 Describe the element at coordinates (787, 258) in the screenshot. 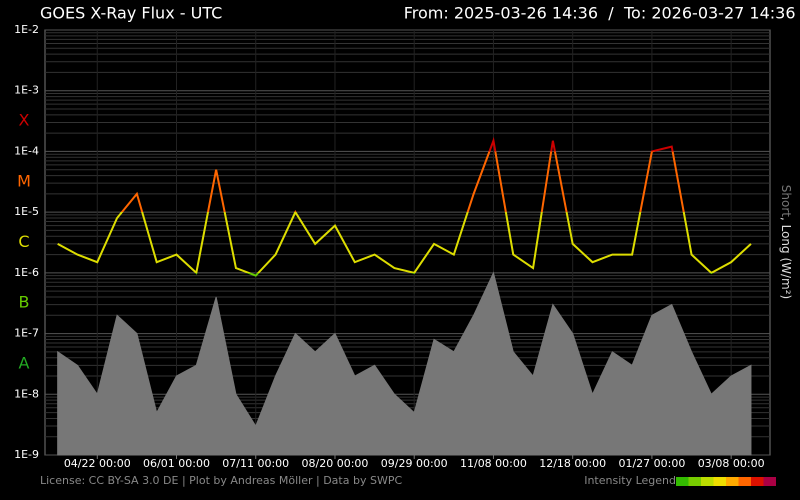

I see `y-label-rest: , Long (W/m²)` at that location.